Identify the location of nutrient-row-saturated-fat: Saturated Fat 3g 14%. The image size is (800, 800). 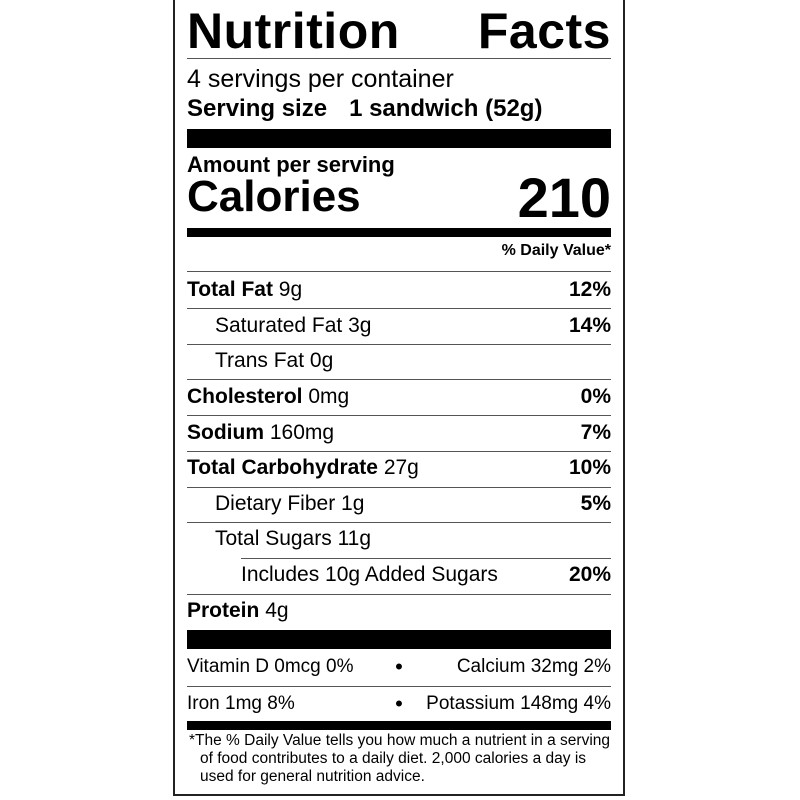
(399, 326).